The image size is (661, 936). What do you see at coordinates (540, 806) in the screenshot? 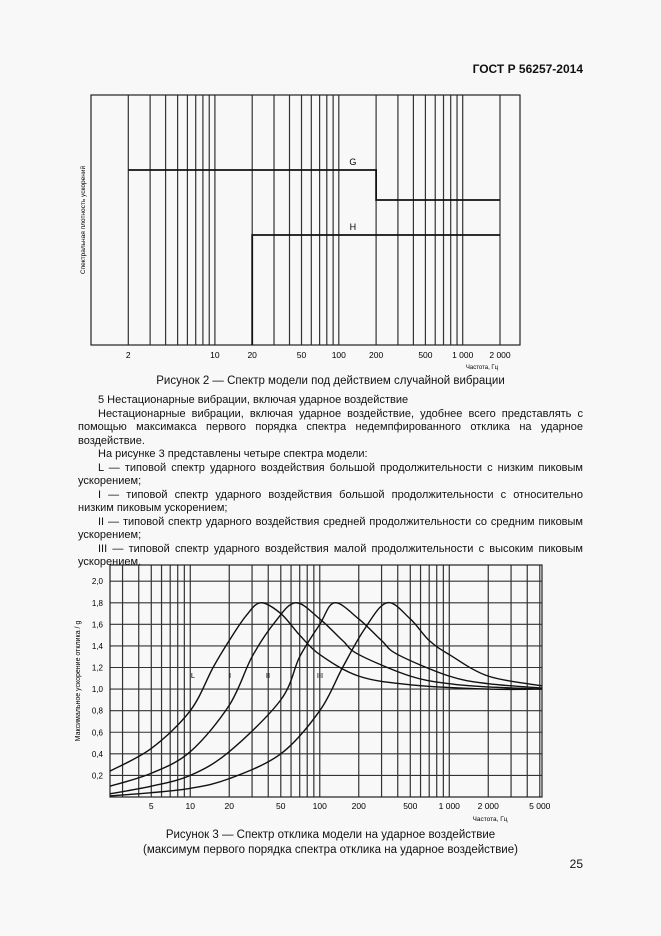
I see `x-tick-label: 5 000` at bounding box center [540, 806].